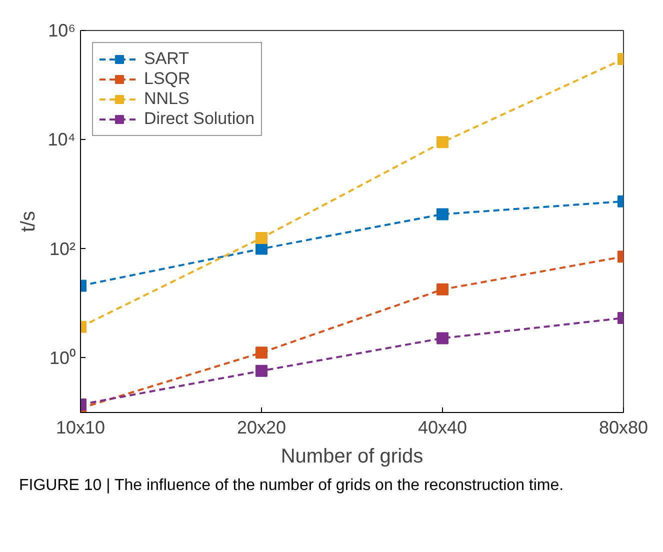  I want to click on x-tick-label: 10x10, so click(81, 428).